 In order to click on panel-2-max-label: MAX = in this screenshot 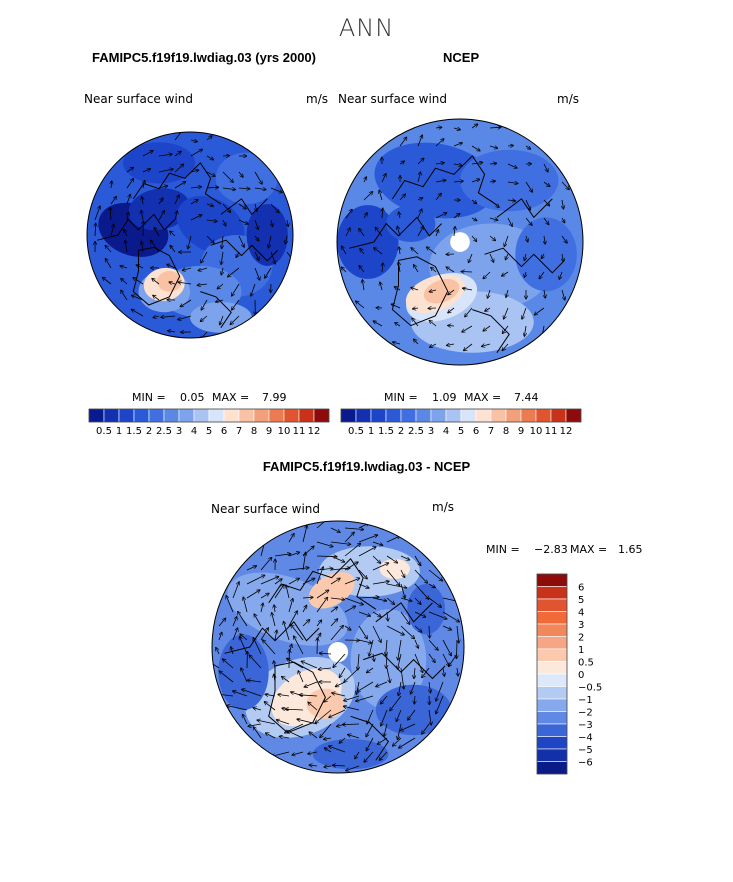, I will do `click(483, 397)`.